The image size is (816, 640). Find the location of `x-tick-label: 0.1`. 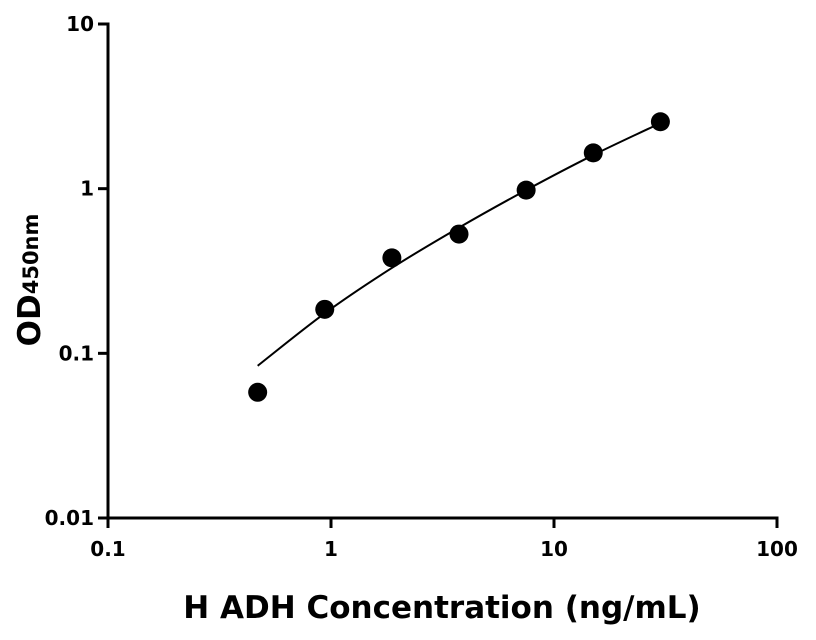

x-tick-label: 0.1 is located at coordinates (107, 549).